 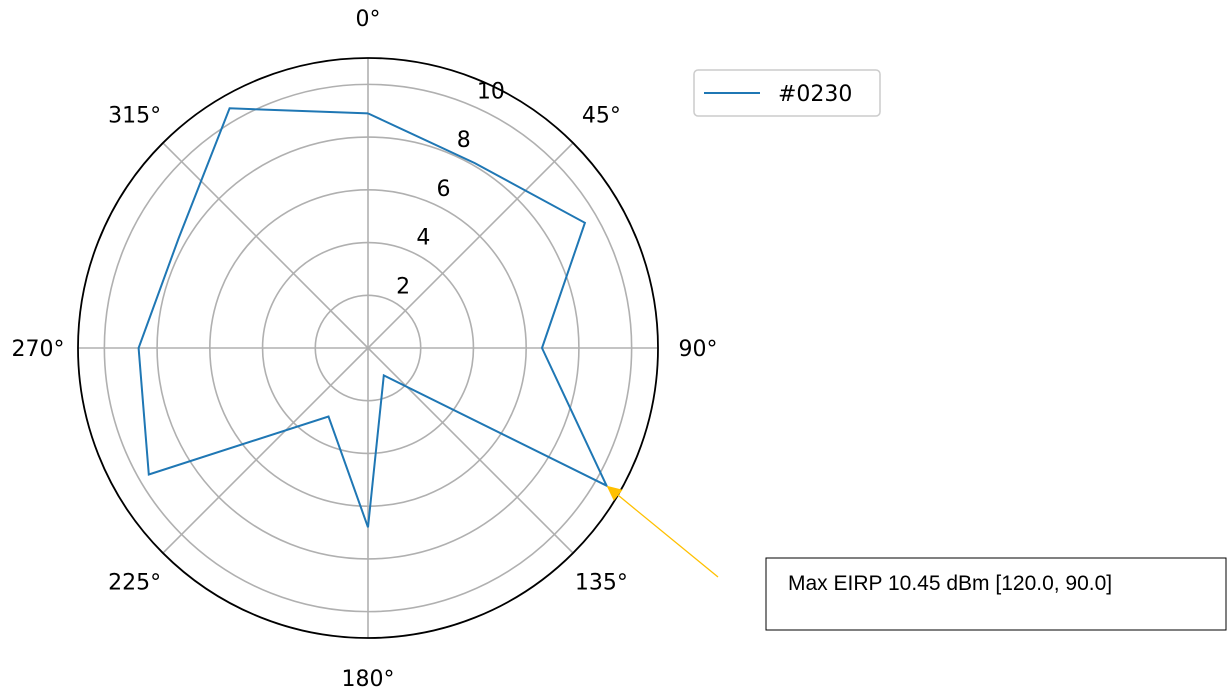 What do you see at coordinates (403, 286) in the screenshot?
I see `radial-tick-label: 2` at bounding box center [403, 286].